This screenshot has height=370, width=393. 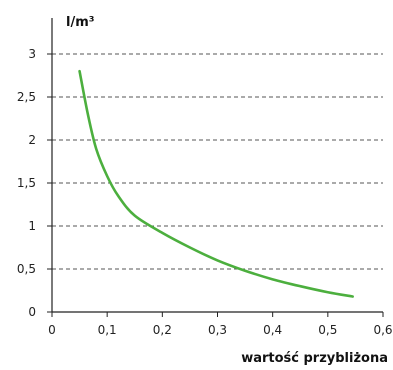 I want to click on x-tick-label: 0,2, so click(x=162, y=330).